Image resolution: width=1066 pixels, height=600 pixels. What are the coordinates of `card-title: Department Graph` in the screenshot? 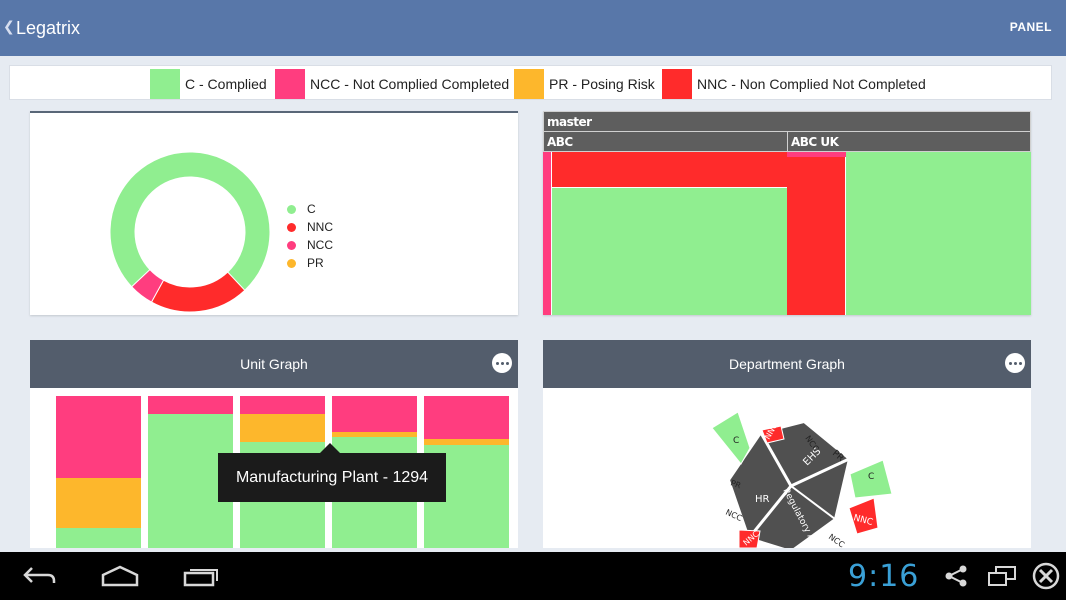 It's located at (787, 364).